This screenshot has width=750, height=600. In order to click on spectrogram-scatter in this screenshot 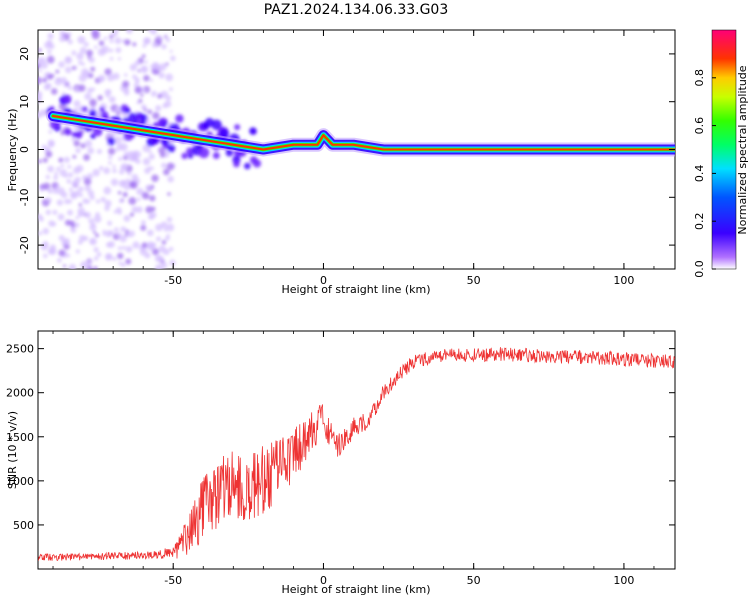, I will do `click(150, 149)`.